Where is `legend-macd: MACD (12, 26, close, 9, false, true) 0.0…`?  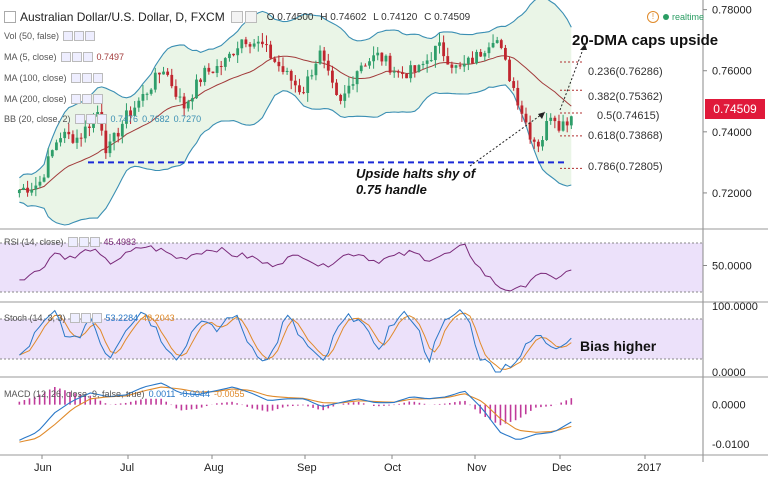
legend-macd: MACD (12, 26, close, 9, false, true) 0.0… is located at coordinates (124, 394).